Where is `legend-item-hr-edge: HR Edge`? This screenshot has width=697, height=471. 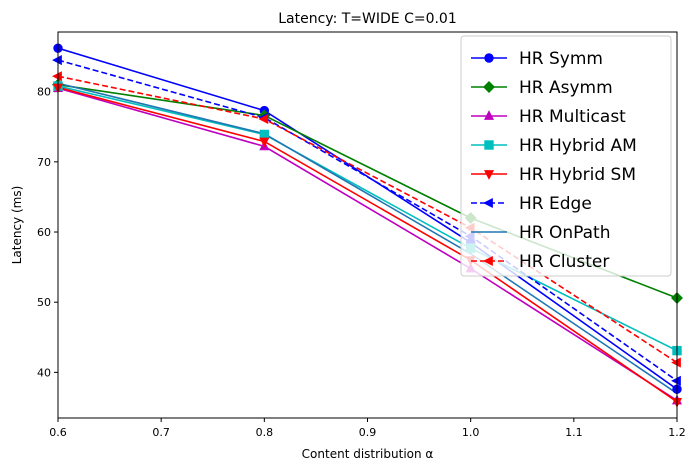
legend-item-hr-edge: HR Edge is located at coordinates (531, 204).